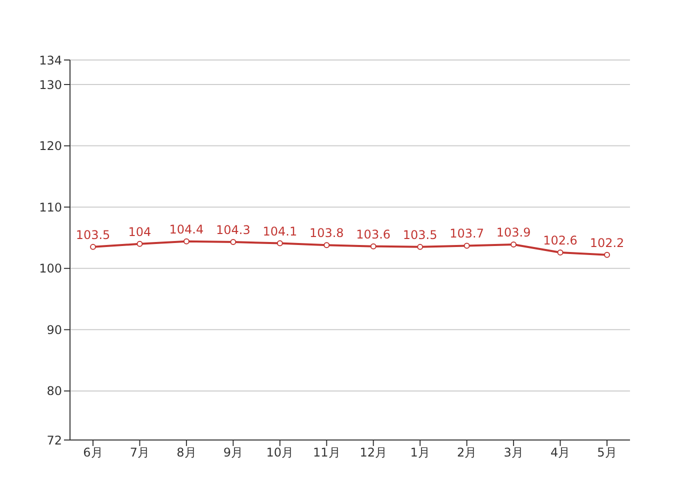  I want to click on x-tick-label: 6月, so click(93, 453).